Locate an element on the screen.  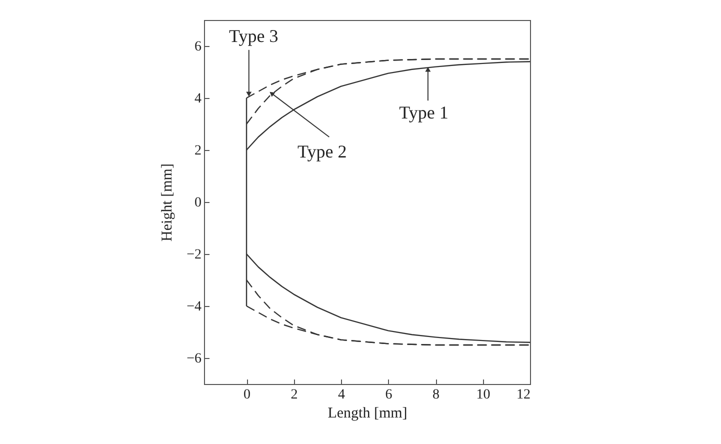
x-tick-label: 4 is located at coordinates (342, 395).